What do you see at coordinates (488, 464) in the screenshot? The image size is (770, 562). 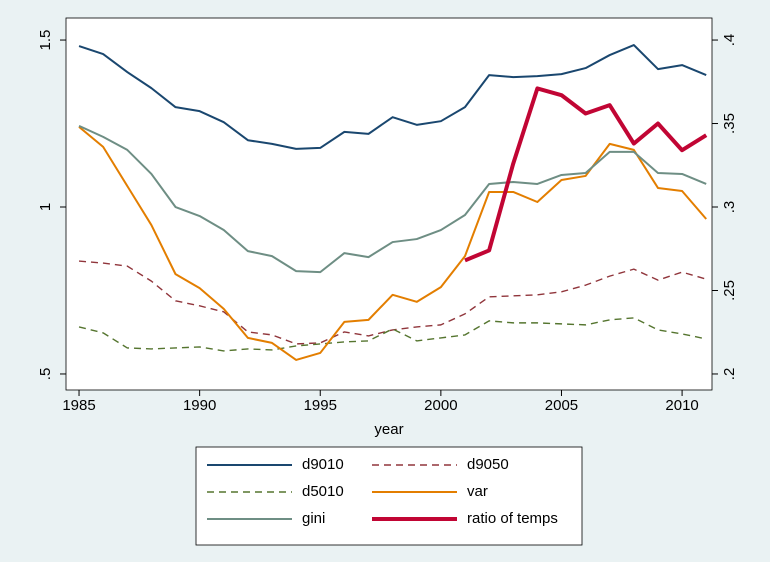 I see `legend-label: d9050` at bounding box center [488, 464].